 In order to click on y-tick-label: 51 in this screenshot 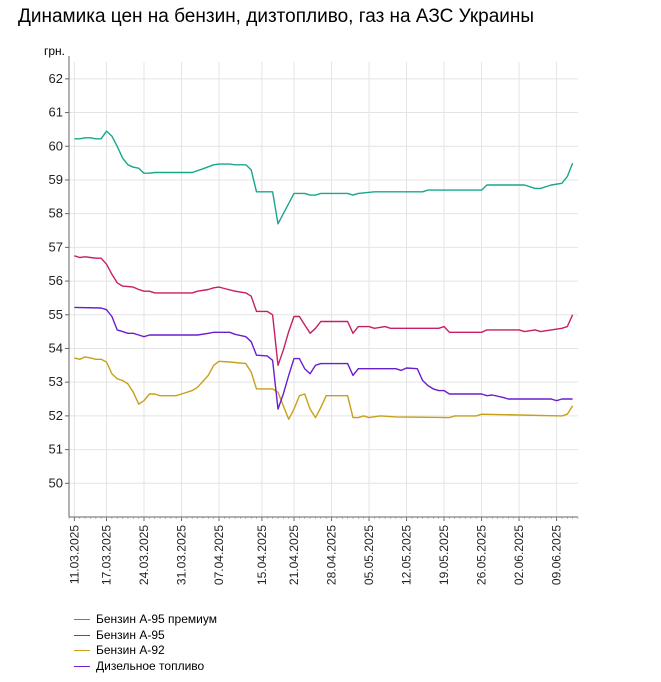, I will do `click(56, 449)`.